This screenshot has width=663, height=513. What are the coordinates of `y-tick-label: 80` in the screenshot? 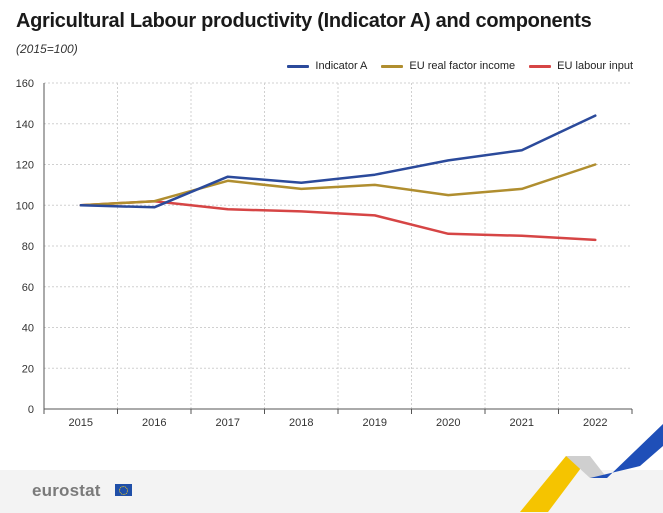 It's located at (28, 247).